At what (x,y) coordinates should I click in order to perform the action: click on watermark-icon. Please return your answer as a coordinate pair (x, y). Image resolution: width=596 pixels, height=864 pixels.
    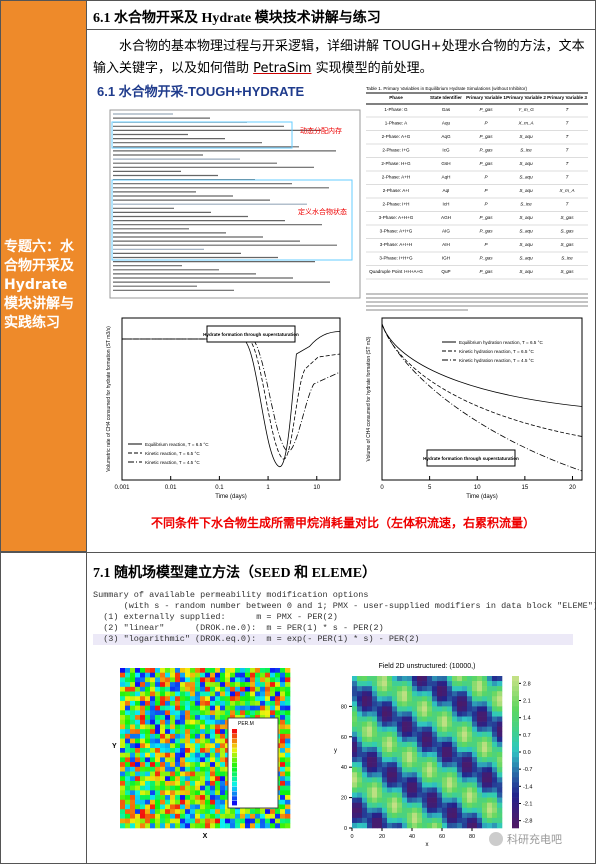
    Looking at the image, I should click on (496, 839).